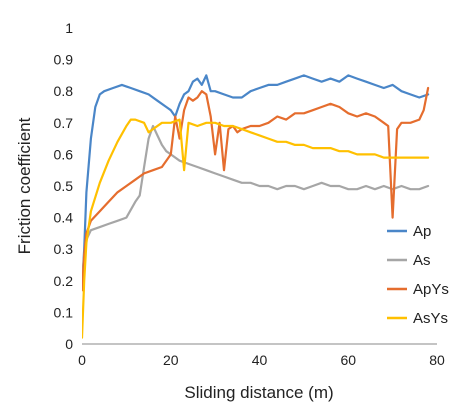 Image resolution: width=474 pixels, height=415 pixels. What do you see at coordinates (348, 360) in the screenshot?
I see `x-tick-label: 60` at bounding box center [348, 360].